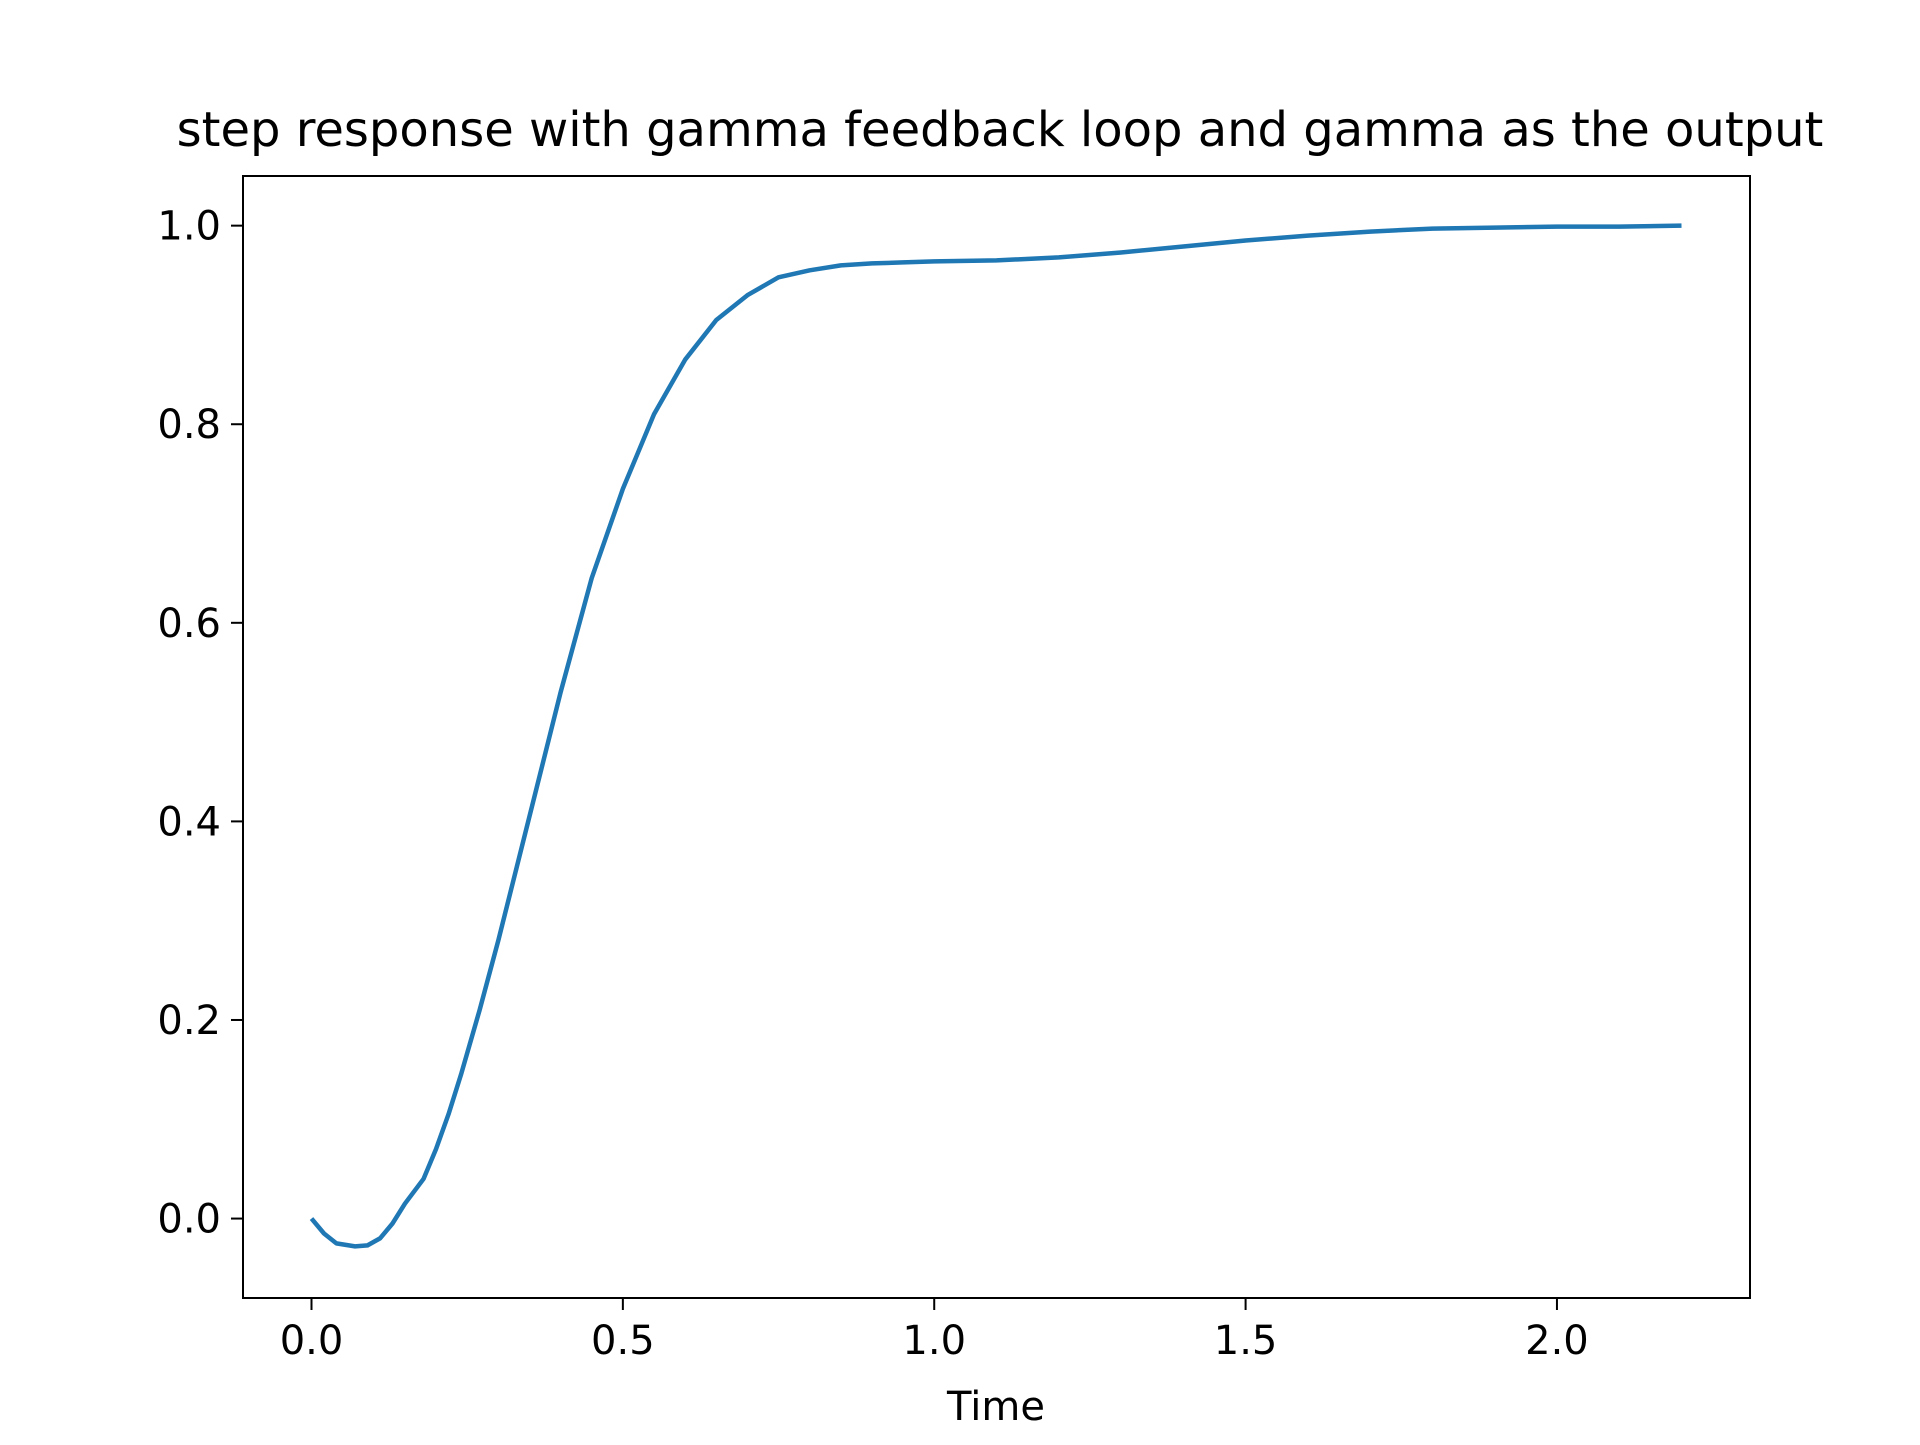 The image size is (1920, 1445). What do you see at coordinates (1557, 1341) in the screenshot?
I see `x-tick-label: 2.0` at bounding box center [1557, 1341].